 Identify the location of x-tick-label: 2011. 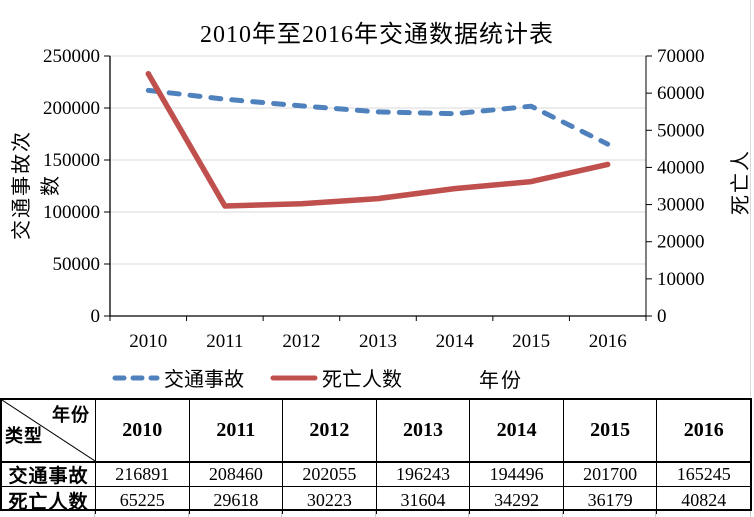
(224, 341).